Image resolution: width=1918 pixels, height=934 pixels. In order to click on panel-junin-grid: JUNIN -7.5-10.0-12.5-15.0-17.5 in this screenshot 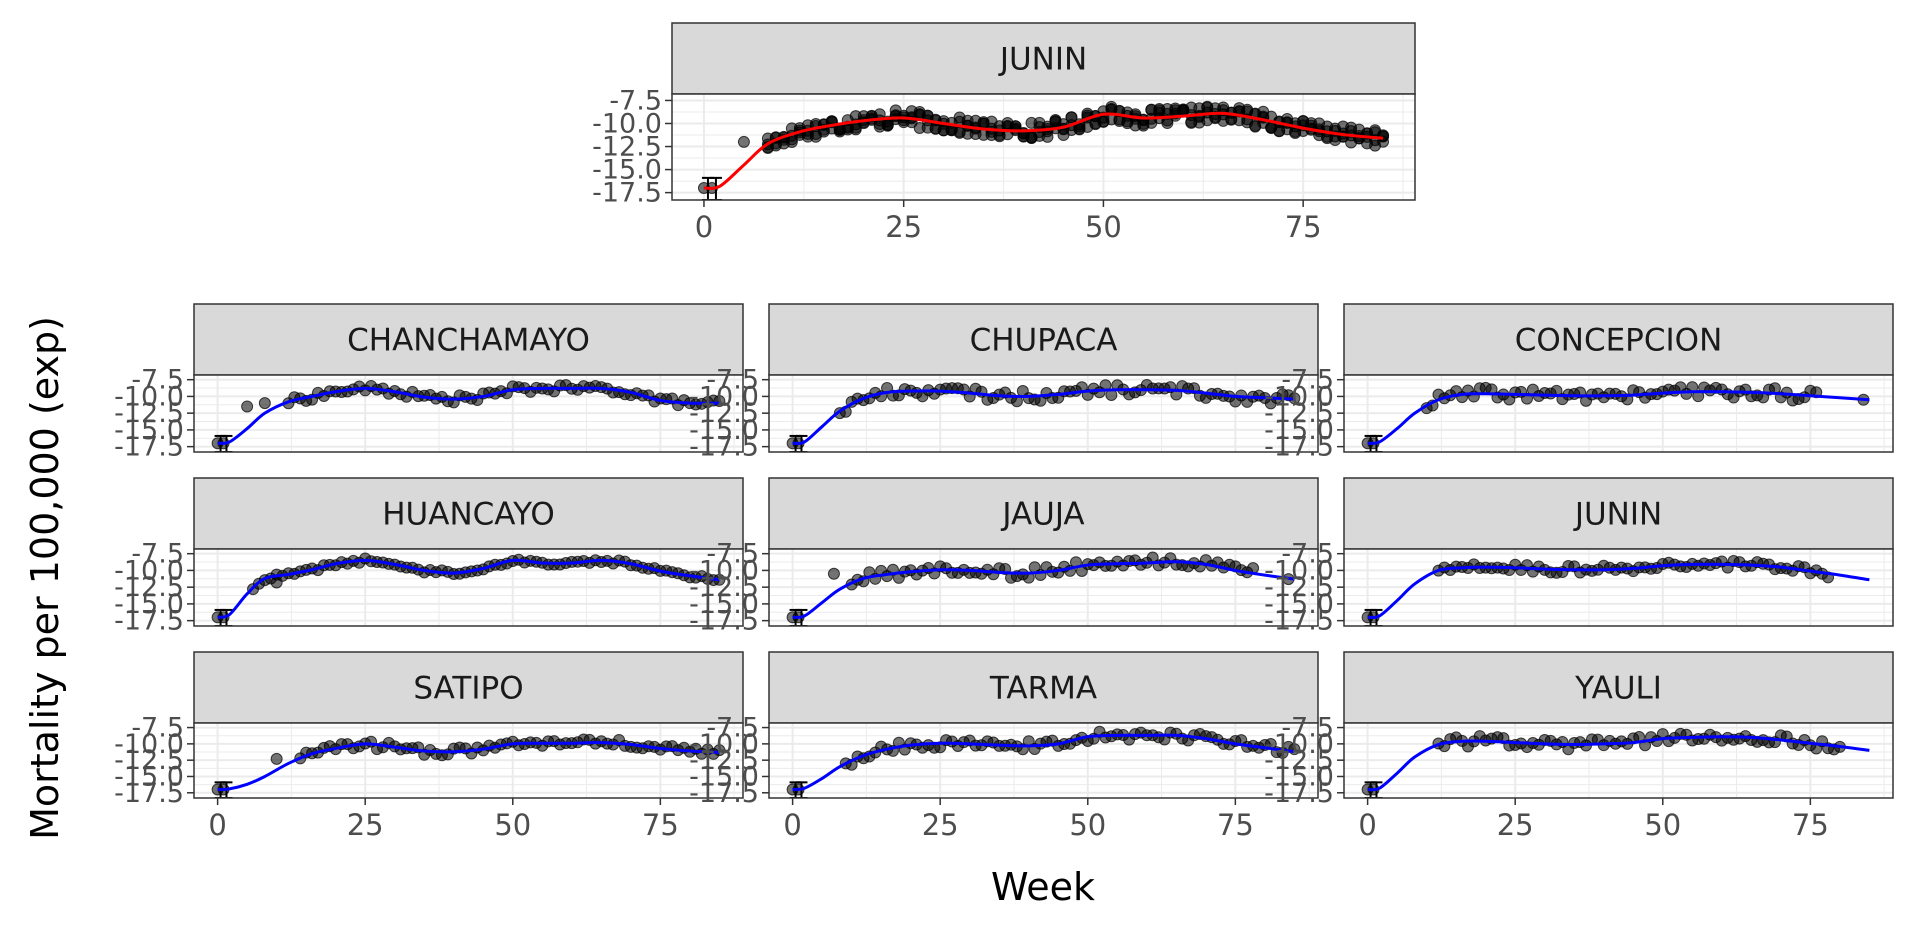, I will do `click(1579, 557)`.